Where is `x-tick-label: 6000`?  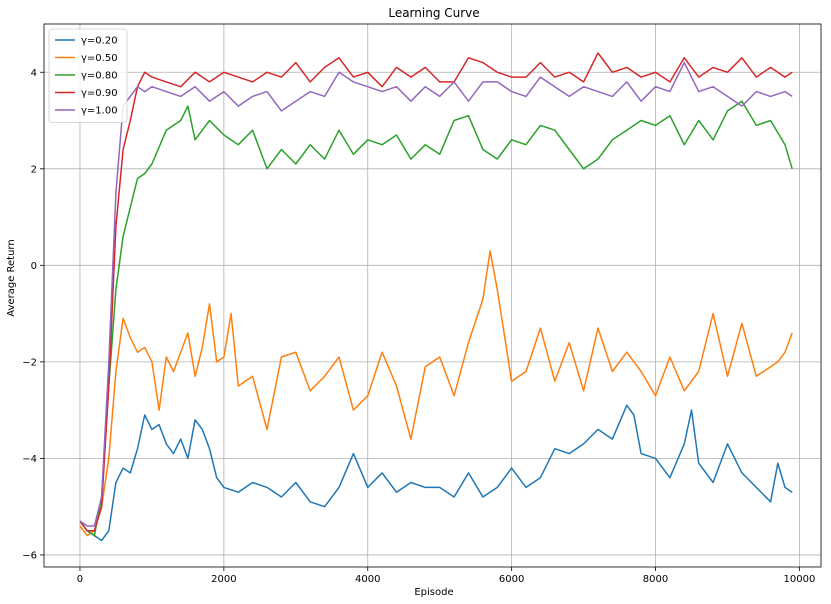 x-tick-label: 6000 is located at coordinates (511, 579).